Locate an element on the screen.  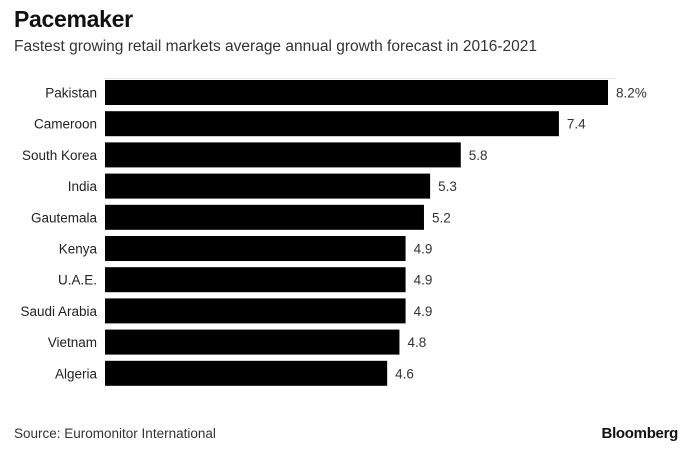
value-label: 5.3 is located at coordinates (447, 186).